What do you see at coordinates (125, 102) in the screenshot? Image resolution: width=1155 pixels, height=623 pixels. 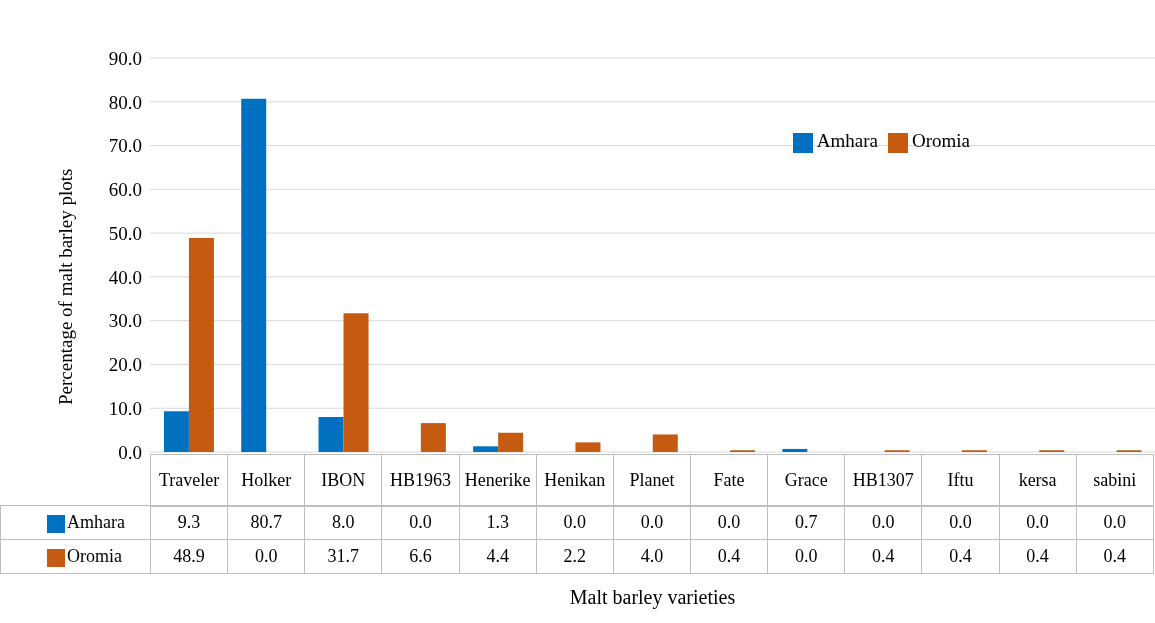 I see `y-tick-label: 80.0` at bounding box center [125, 102].